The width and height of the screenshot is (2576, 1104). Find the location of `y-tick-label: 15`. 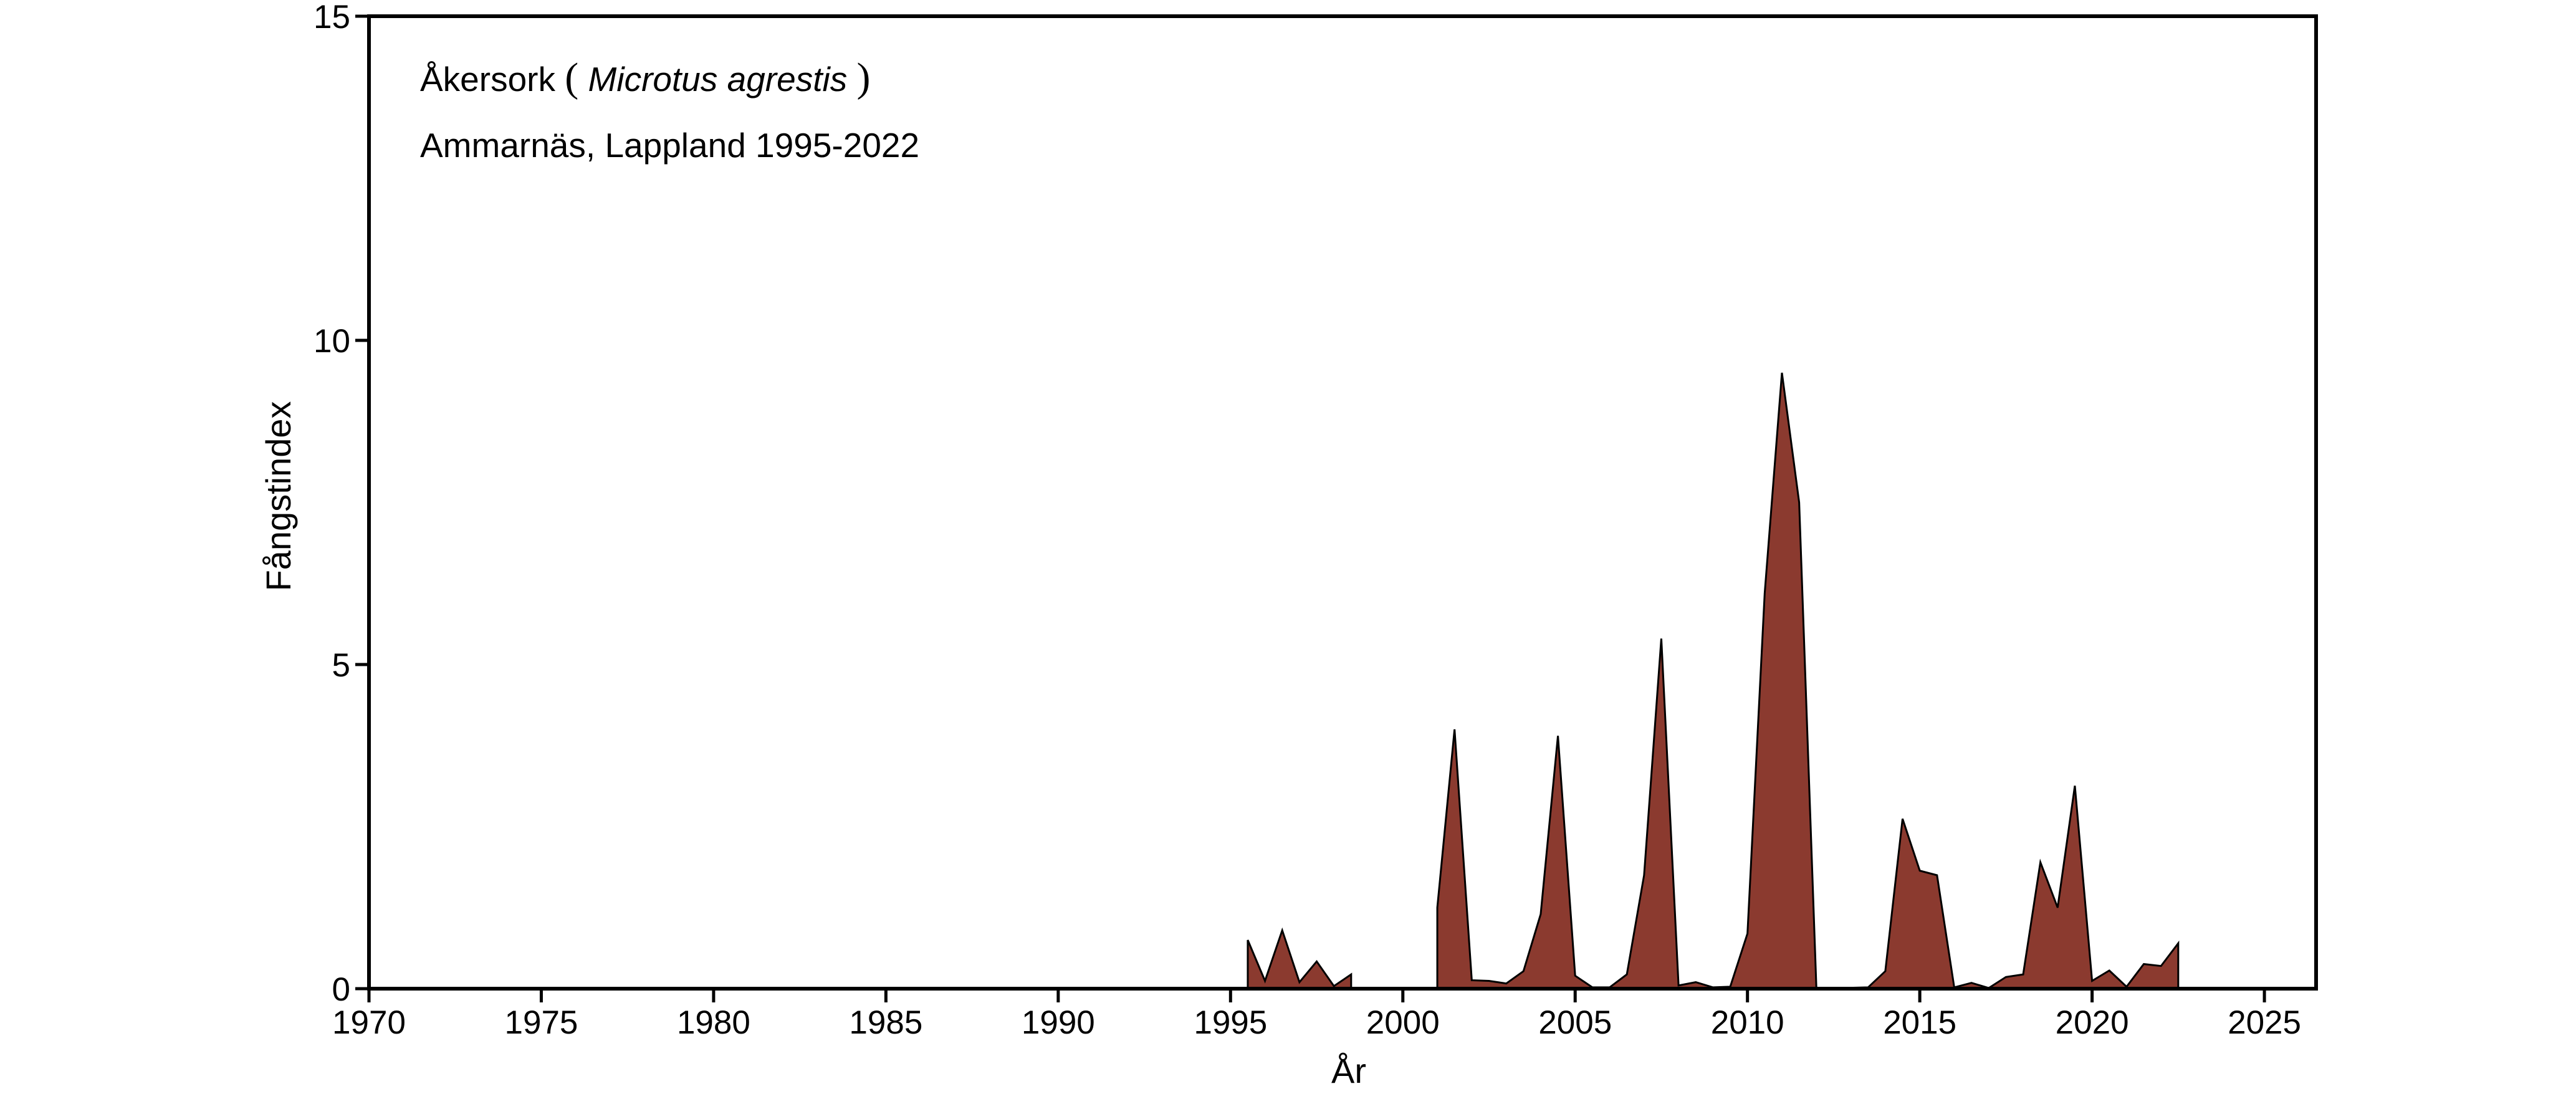

y-tick-label: 15 is located at coordinates (332, 18).